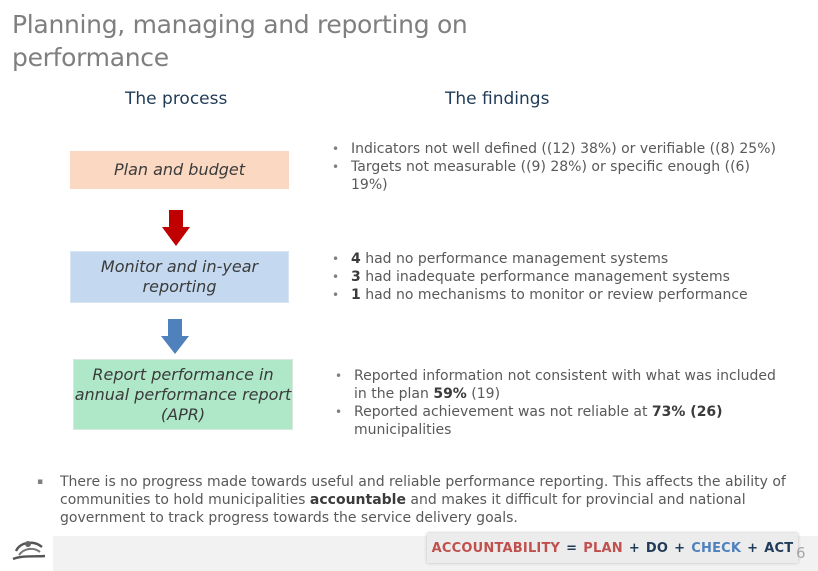 The width and height of the screenshot is (818, 571). What do you see at coordinates (175, 336) in the screenshot?
I see `down-arrow-blue-icon` at bounding box center [175, 336].